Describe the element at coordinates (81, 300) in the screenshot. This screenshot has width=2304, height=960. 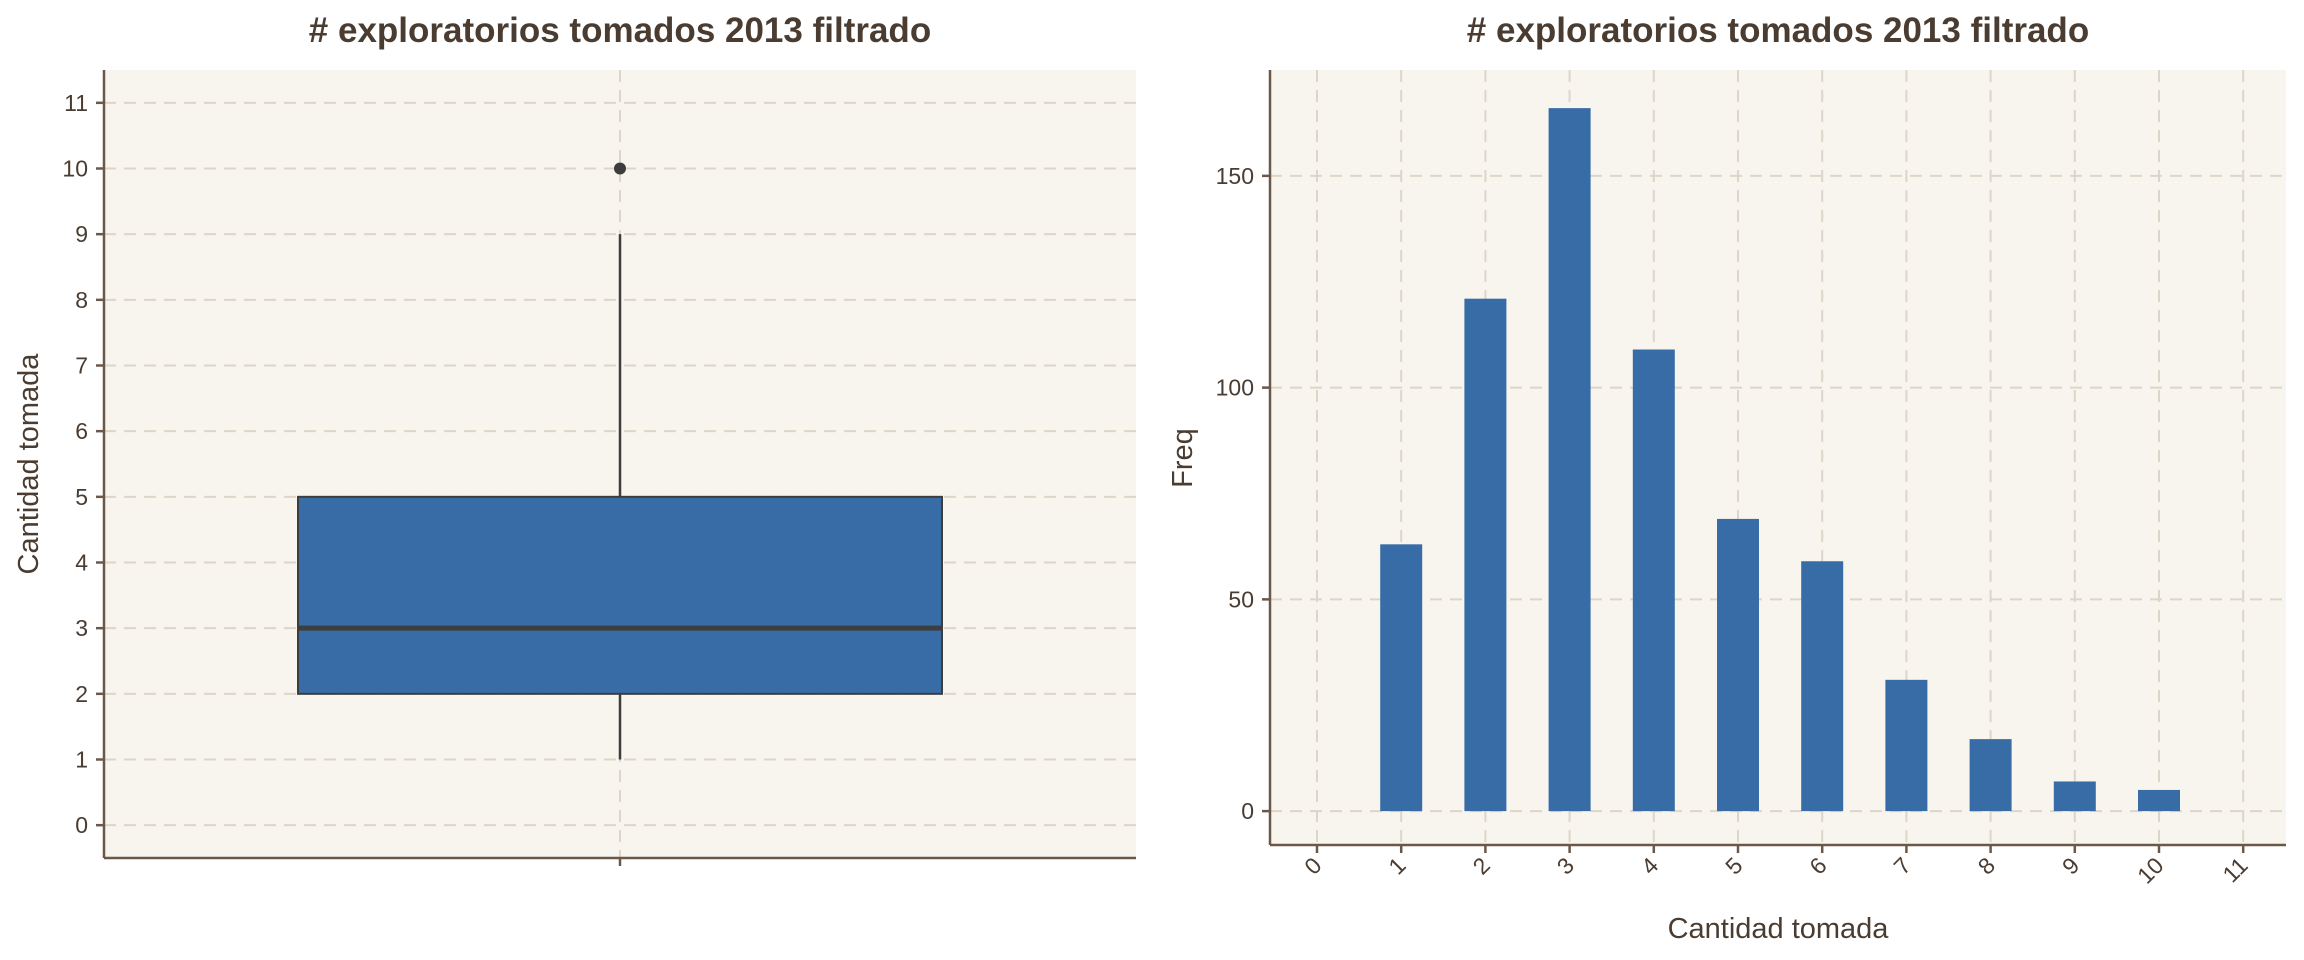
I see `boxplot-y-tick-label: 8` at that location.